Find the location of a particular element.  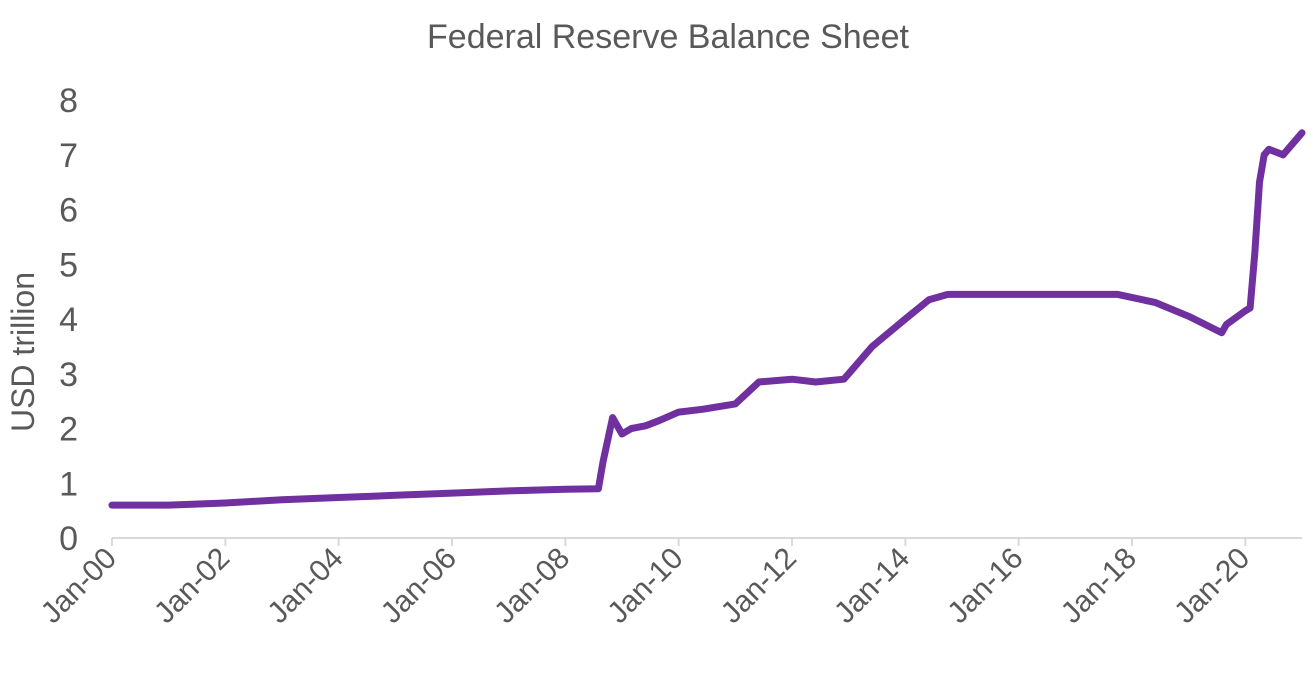

x-tick-label: Jan-20 is located at coordinates (1212, 586).